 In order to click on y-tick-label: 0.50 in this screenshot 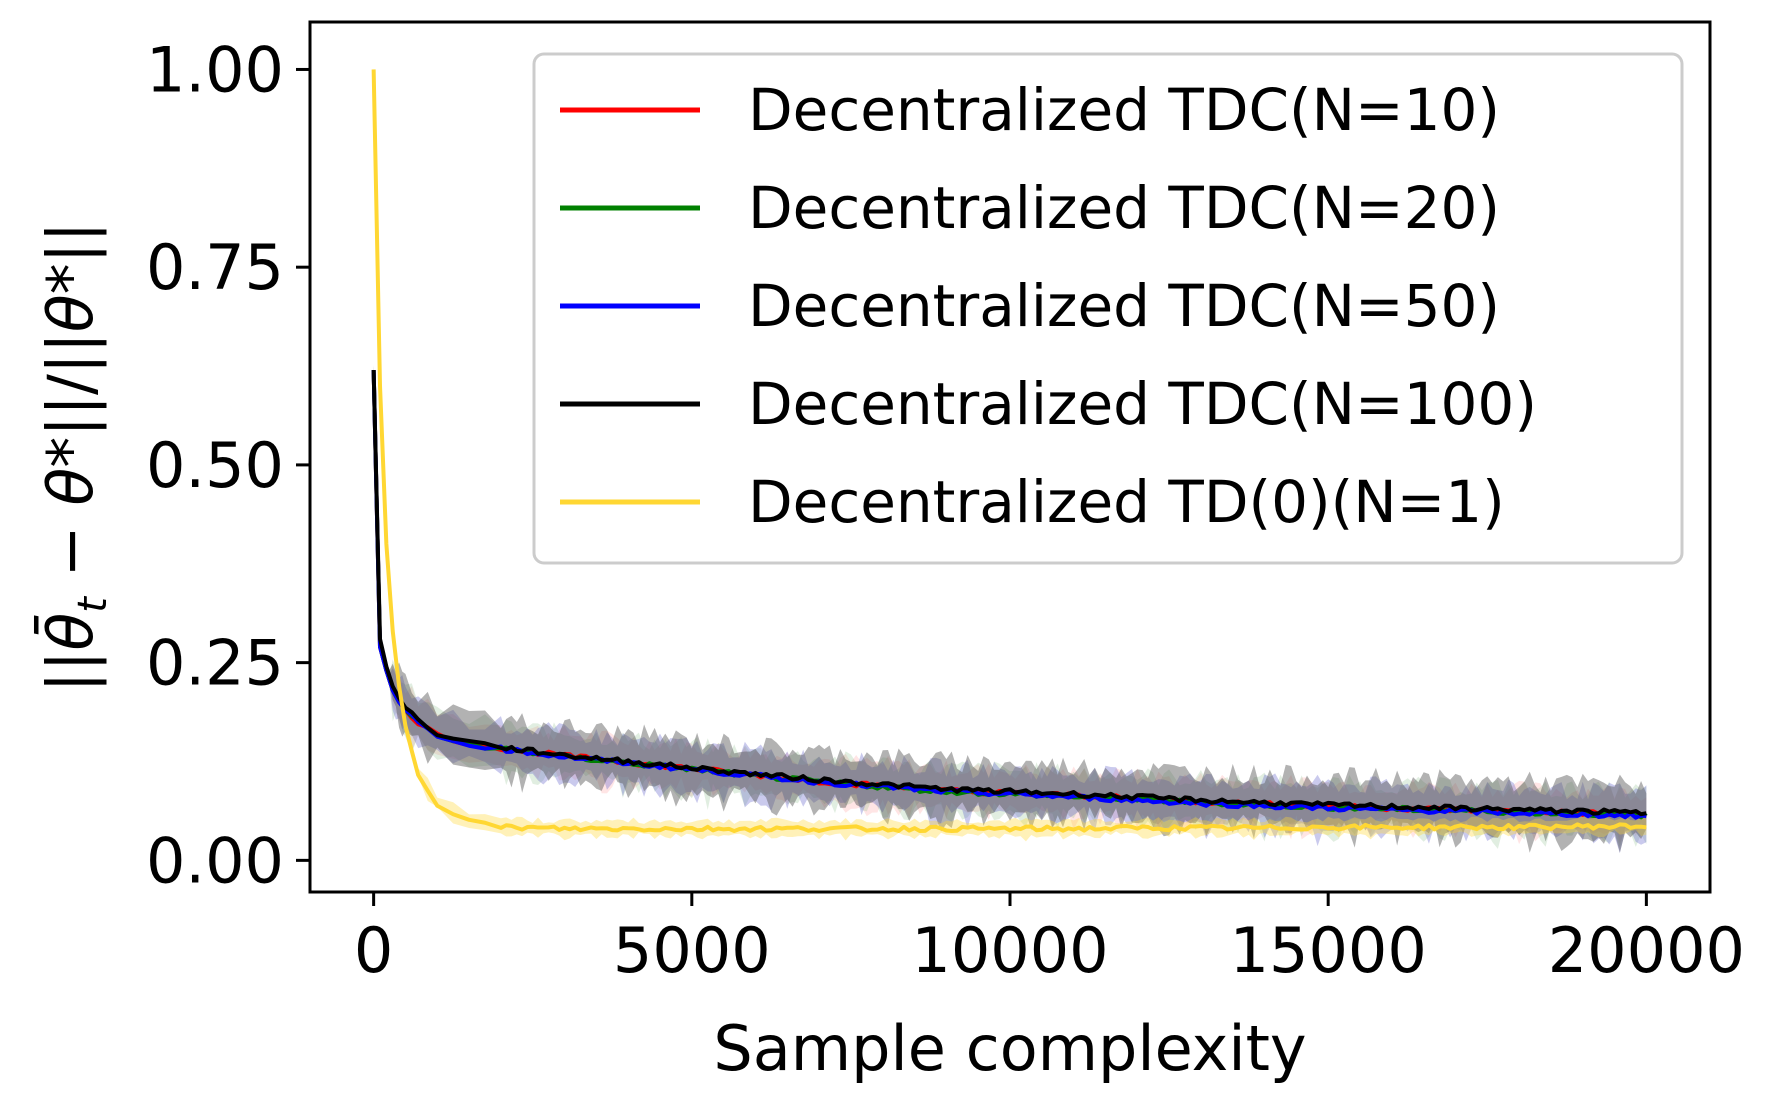, I will do `click(215, 465)`.